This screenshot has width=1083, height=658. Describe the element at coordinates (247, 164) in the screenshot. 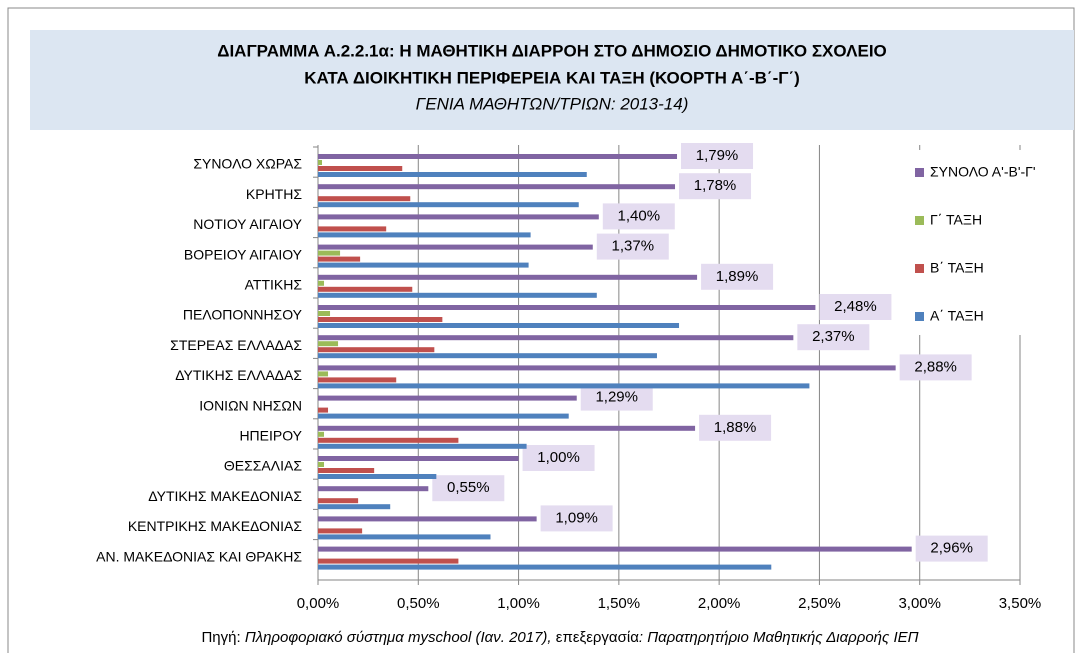

I see `y-tick-label: ΣΥΝΟΛΟ ΧΩΡΑΣ` at that location.